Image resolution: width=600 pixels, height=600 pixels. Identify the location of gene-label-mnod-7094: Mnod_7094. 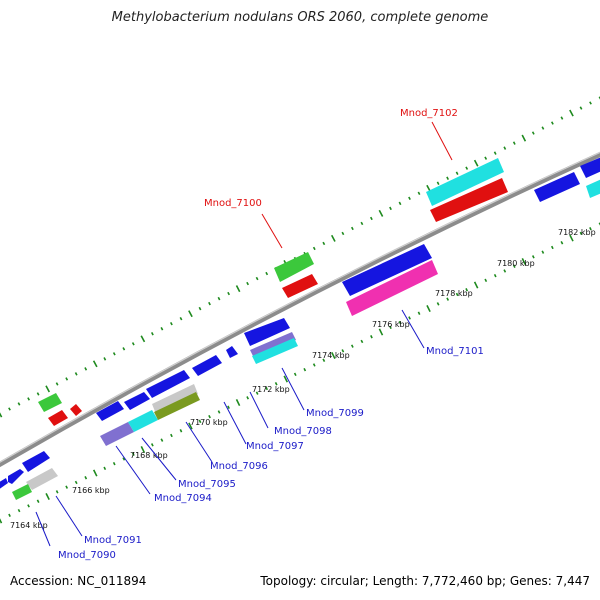
(183, 498).